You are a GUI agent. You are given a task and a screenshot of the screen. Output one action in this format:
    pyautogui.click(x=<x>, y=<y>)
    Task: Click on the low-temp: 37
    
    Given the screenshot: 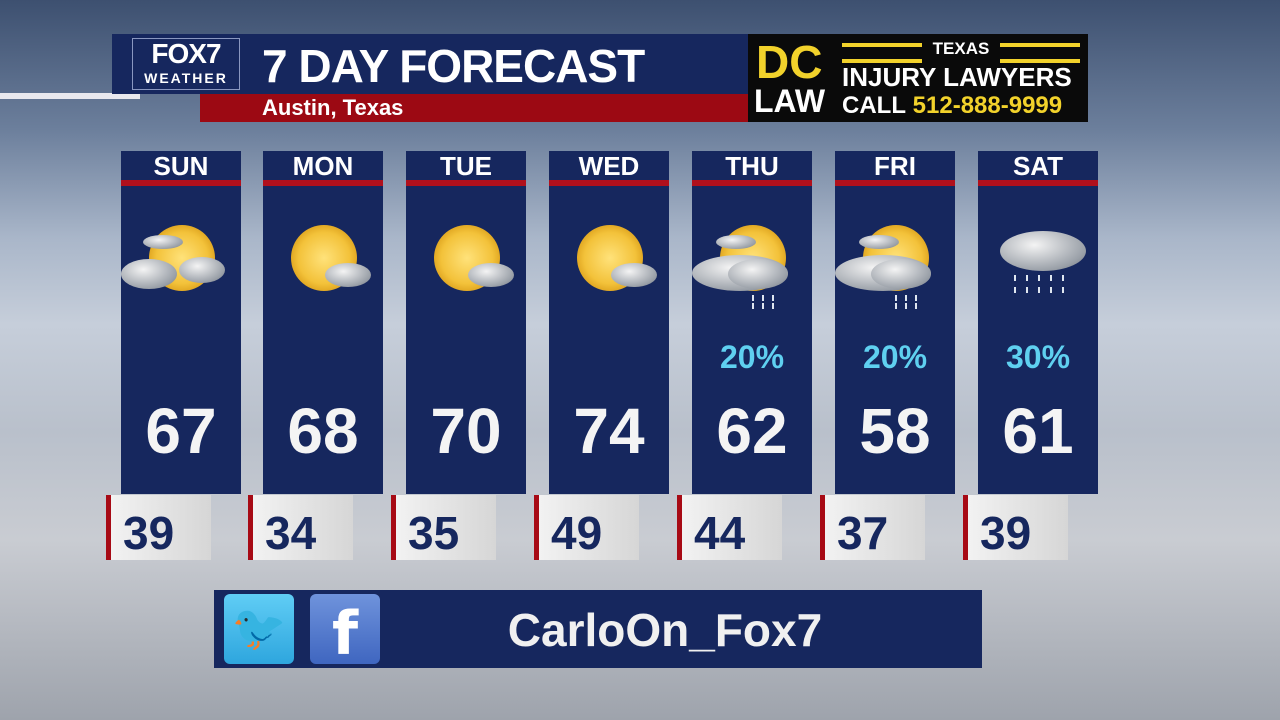 What is the action you would take?
    pyautogui.click(x=872, y=527)
    